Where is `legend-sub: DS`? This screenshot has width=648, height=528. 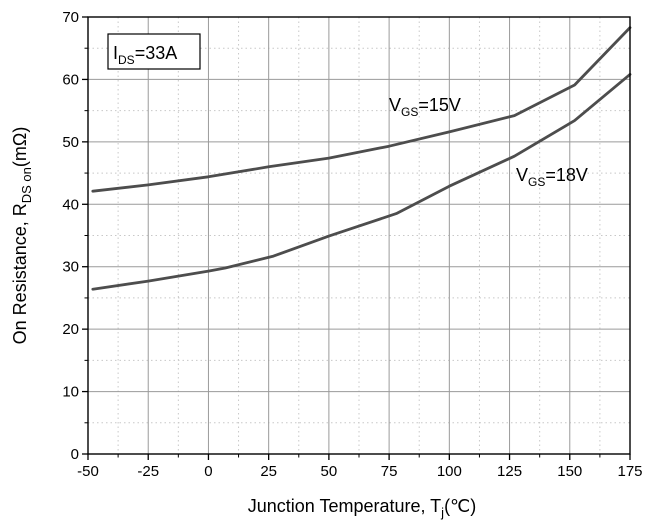
legend-sub: DS is located at coordinates (126, 60).